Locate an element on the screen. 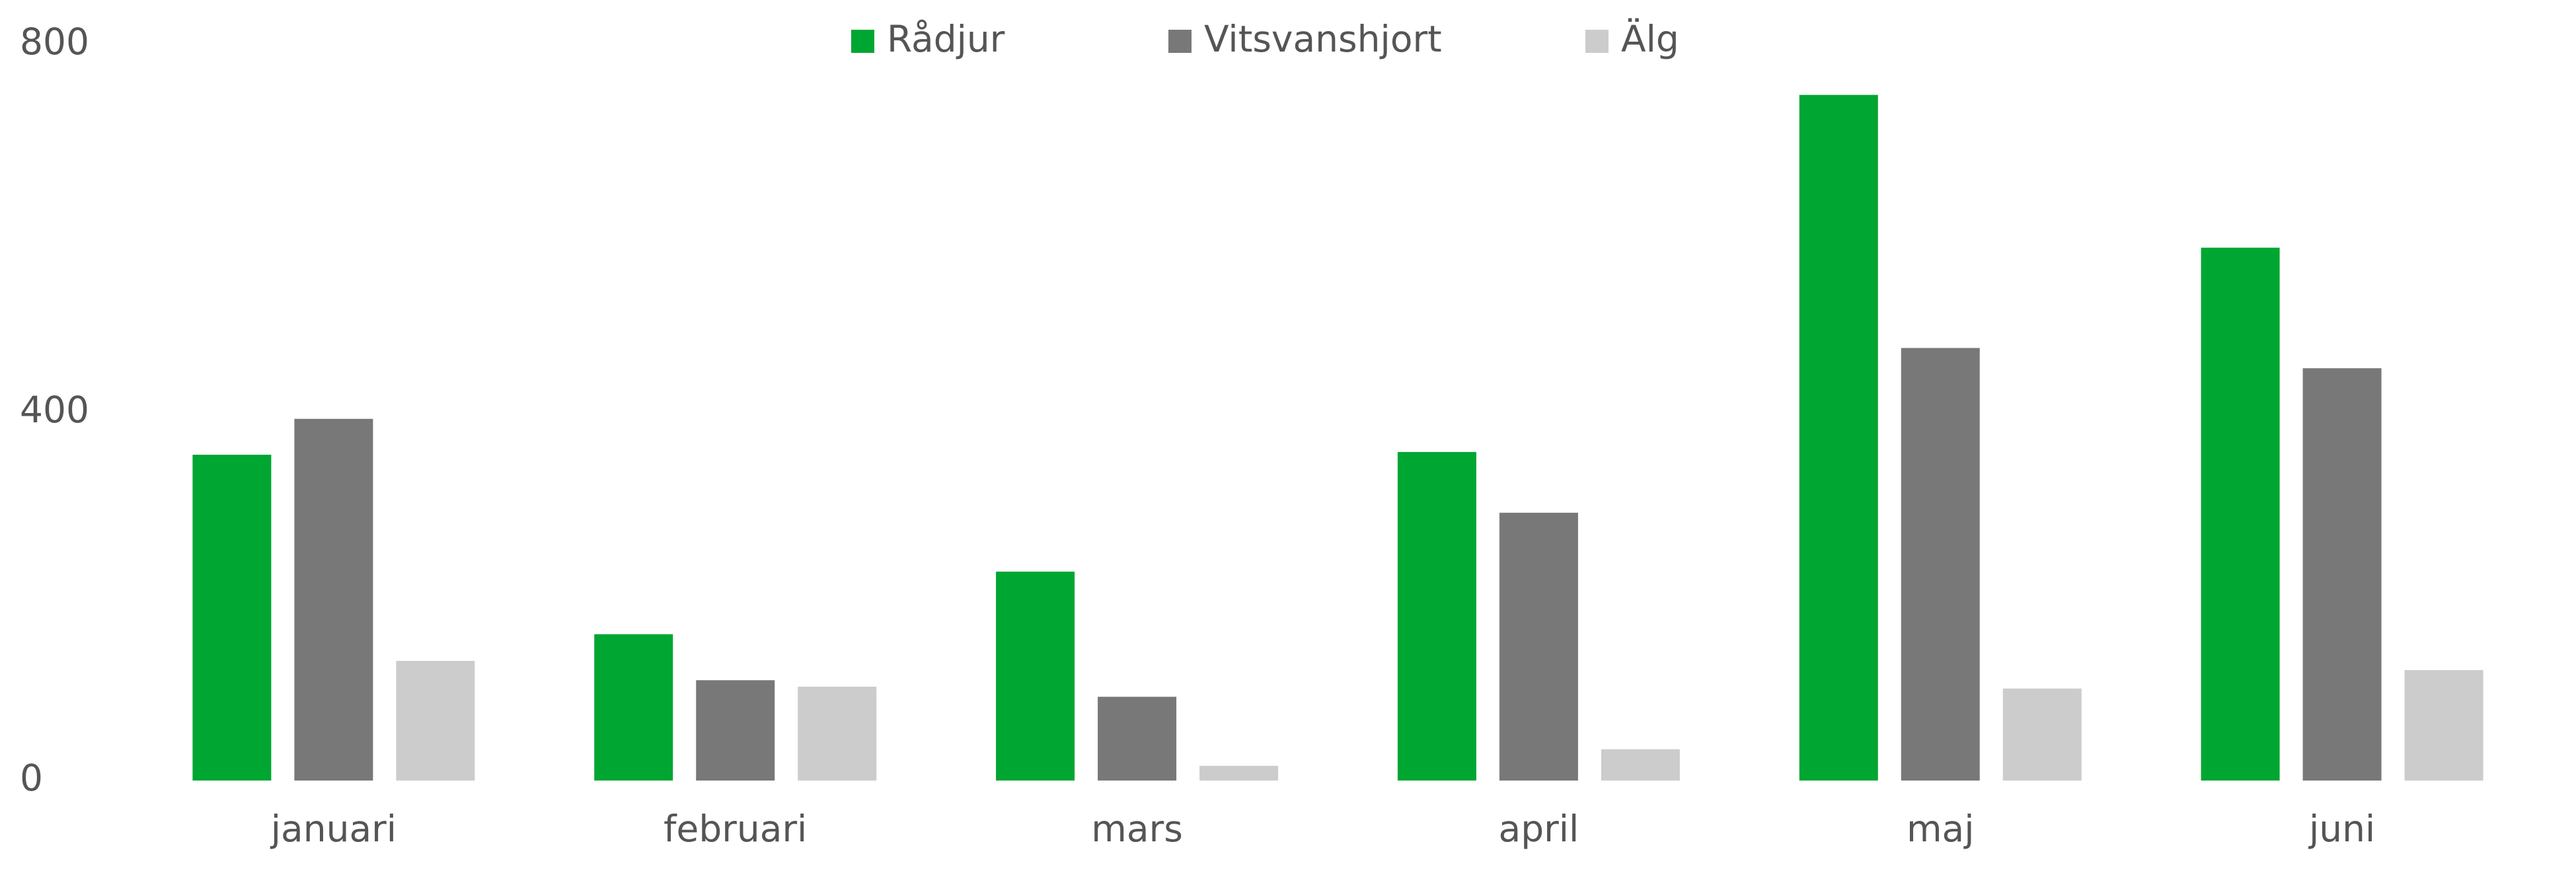  x-tick-label: juni is located at coordinates (2342, 829).